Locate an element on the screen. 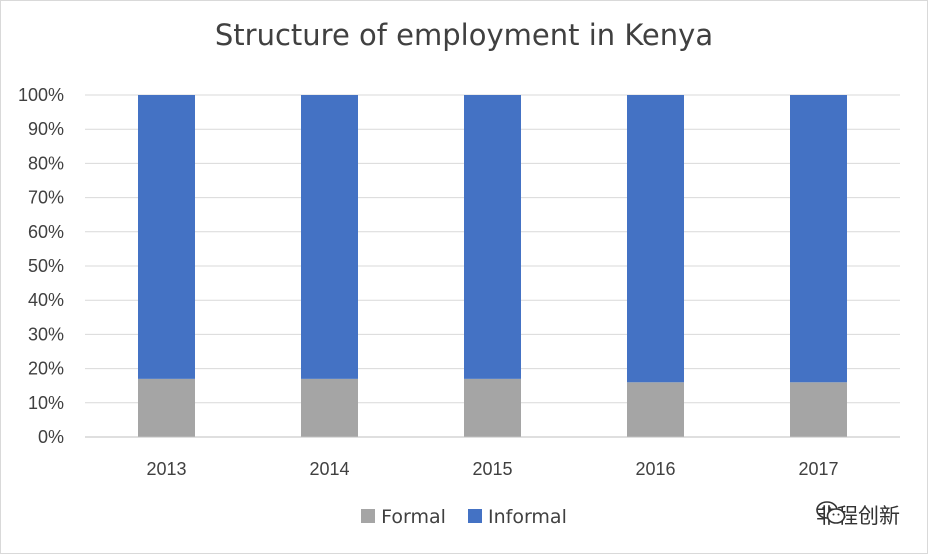 This screenshot has height=554, width=928. y-tick-label: 40% is located at coordinates (46, 300).